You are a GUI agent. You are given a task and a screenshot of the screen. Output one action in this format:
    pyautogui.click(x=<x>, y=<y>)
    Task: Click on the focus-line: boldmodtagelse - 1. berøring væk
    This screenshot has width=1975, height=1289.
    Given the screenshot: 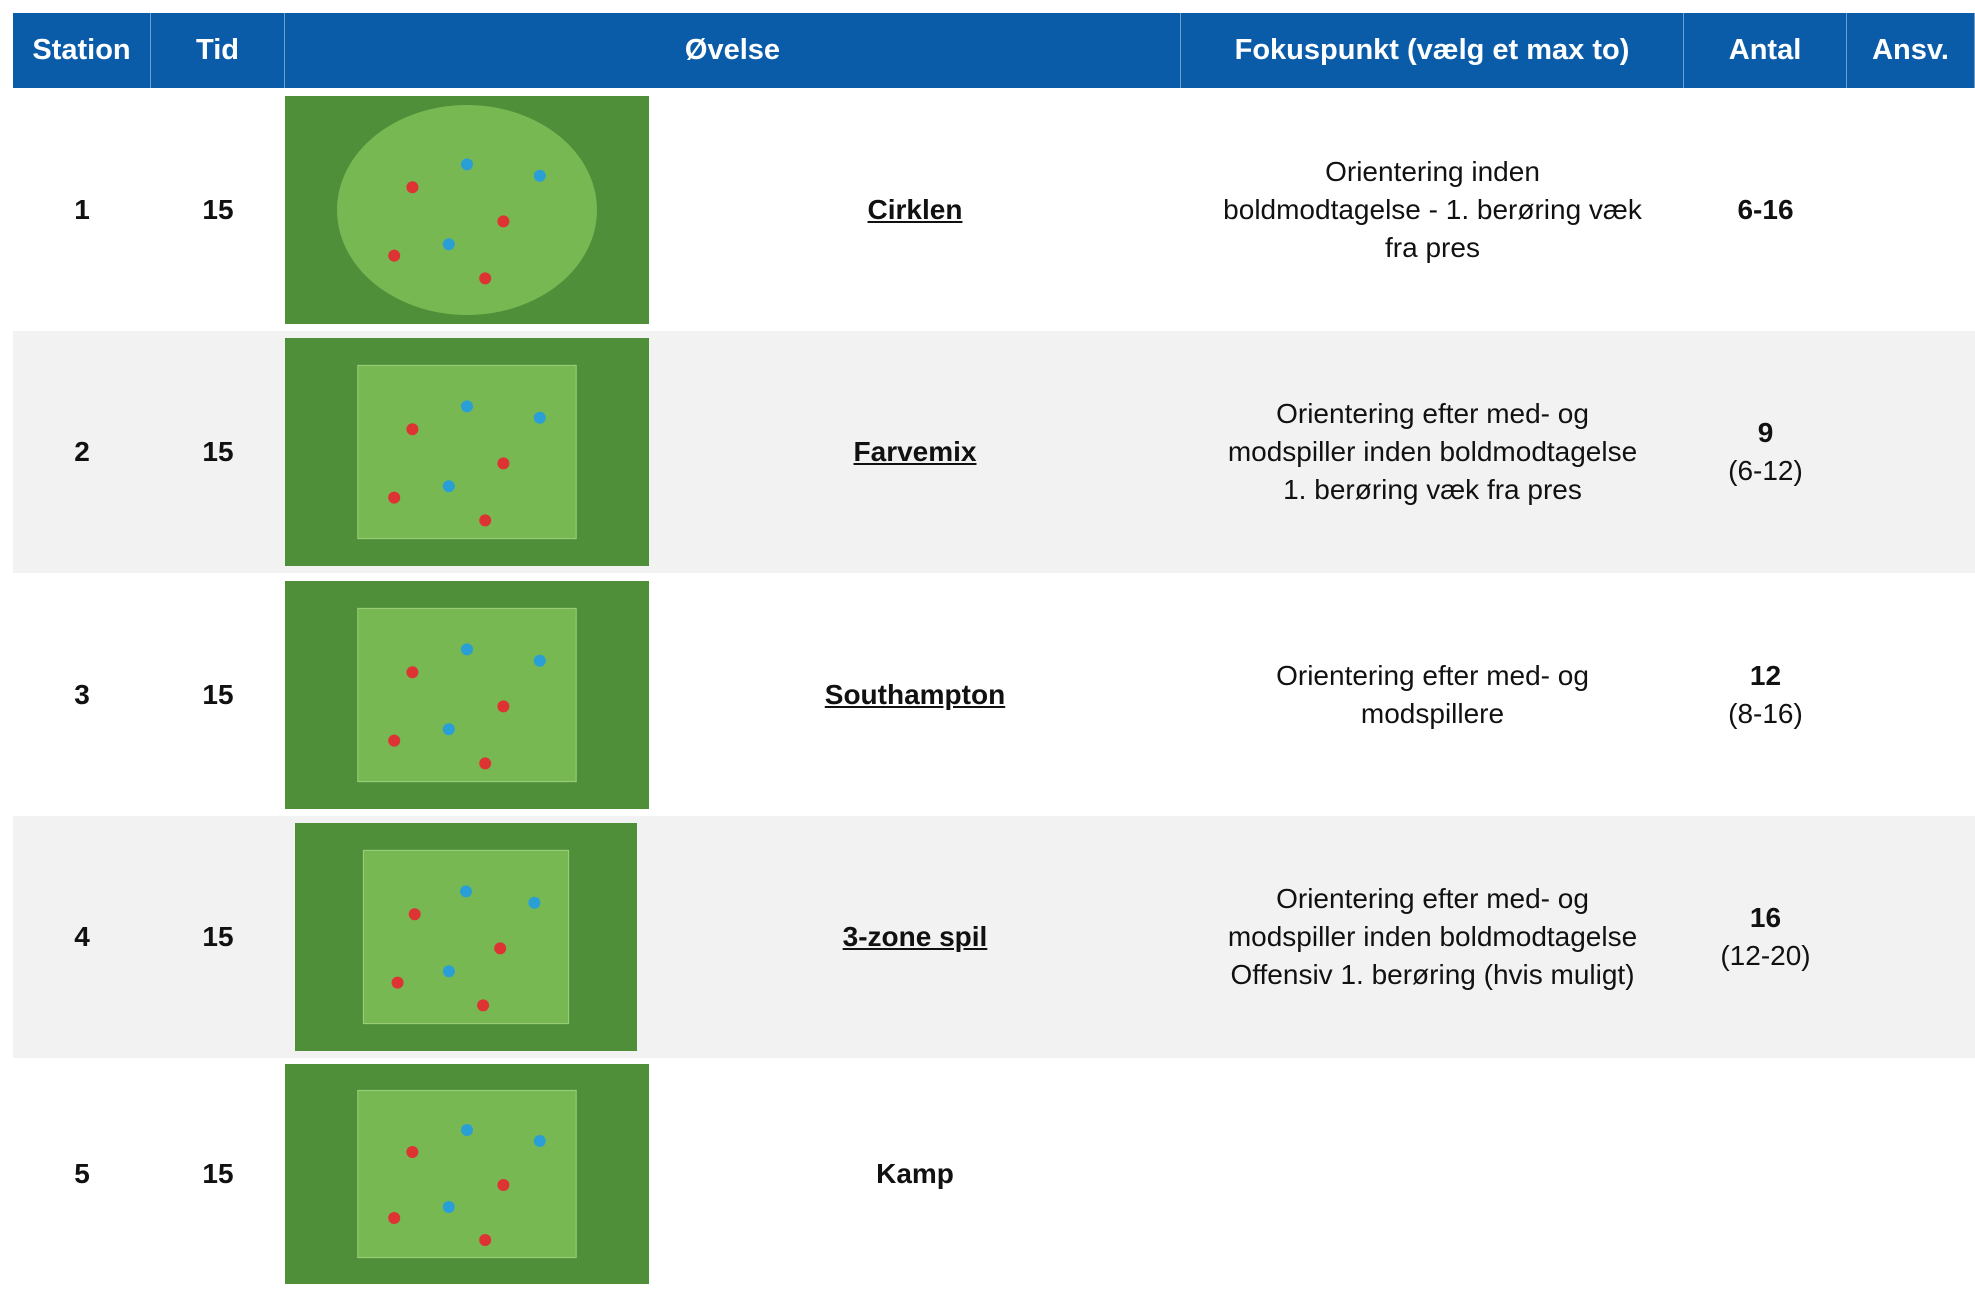 What is the action you would take?
    pyautogui.click(x=1432, y=209)
    